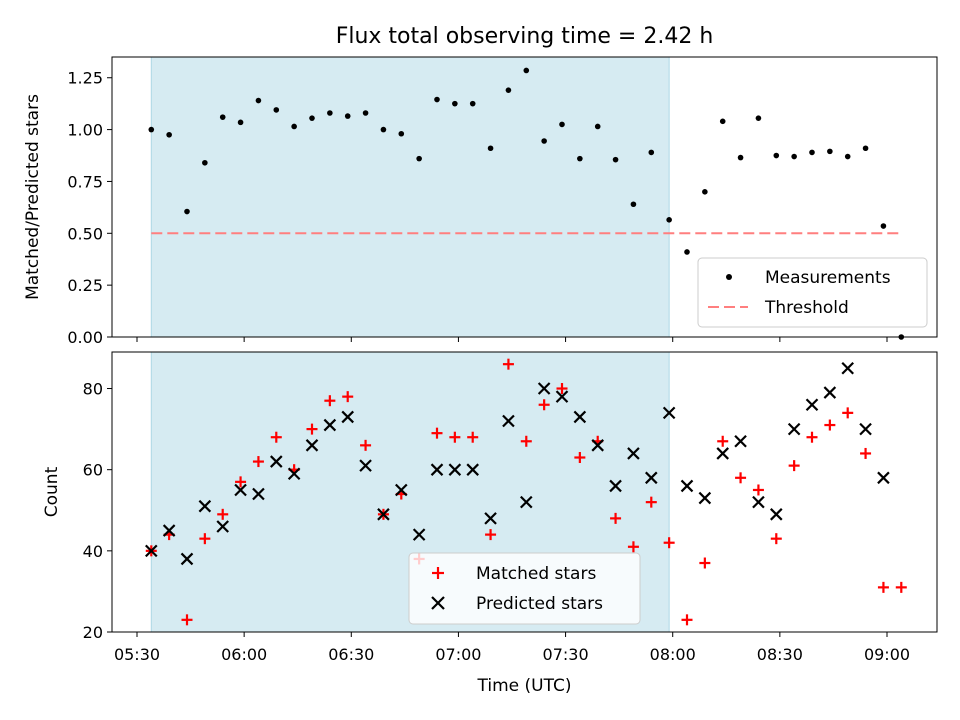  I want to click on xtick-label: 07:30, so click(566, 654).